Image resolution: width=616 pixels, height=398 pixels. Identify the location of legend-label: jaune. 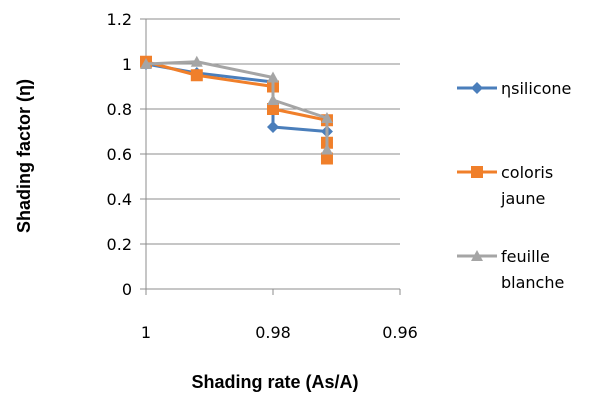
(522, 198).